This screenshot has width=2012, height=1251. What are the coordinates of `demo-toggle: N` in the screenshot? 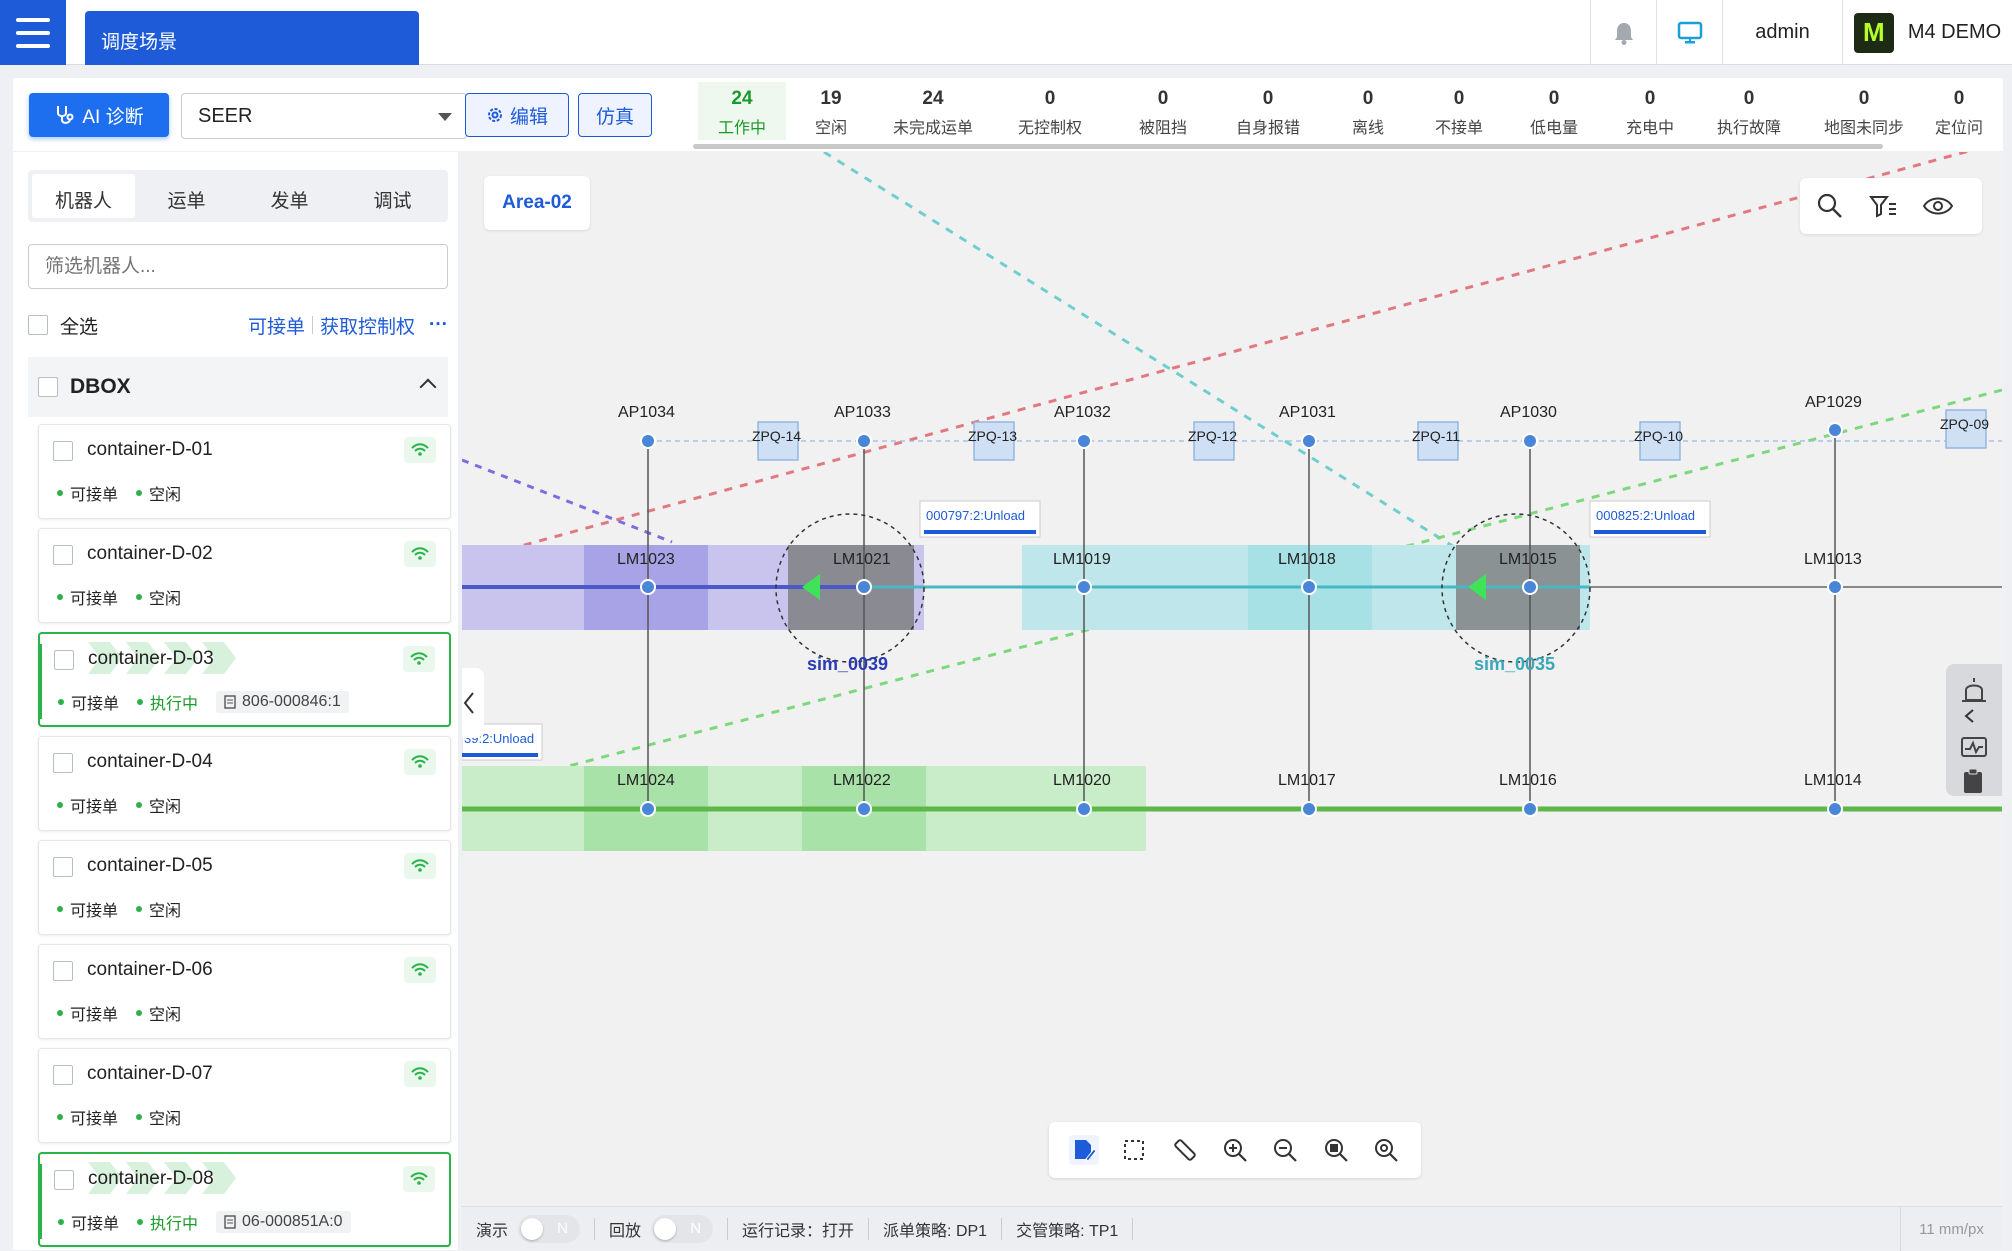 It's located at (549, 1228).